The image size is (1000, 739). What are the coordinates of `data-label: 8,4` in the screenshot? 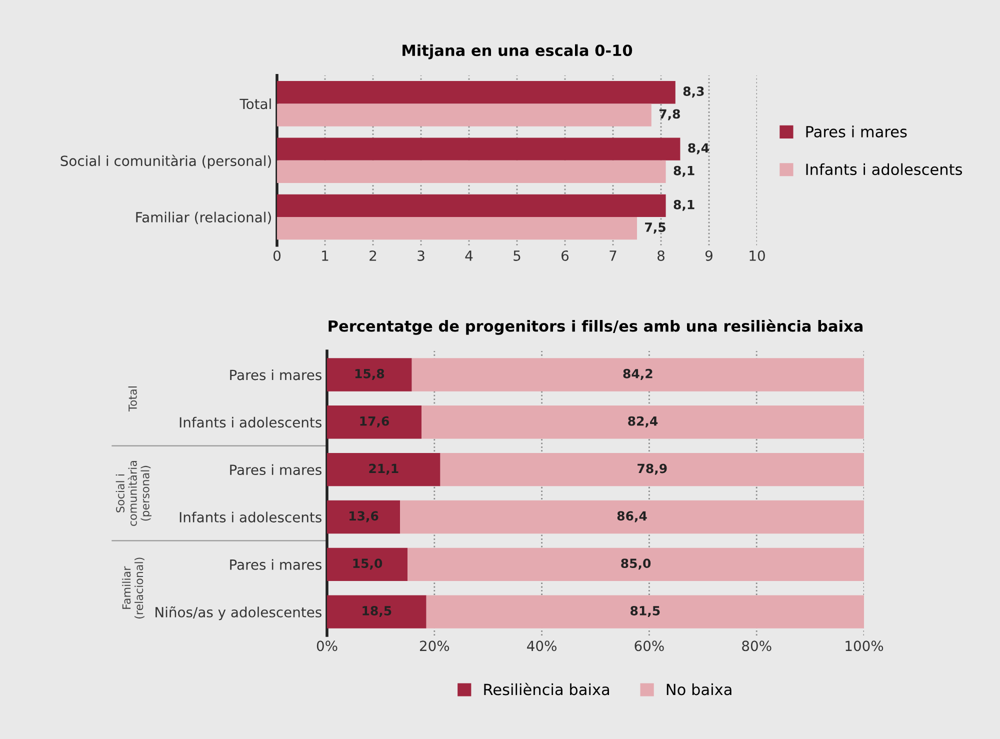 It's located at (698, 148).